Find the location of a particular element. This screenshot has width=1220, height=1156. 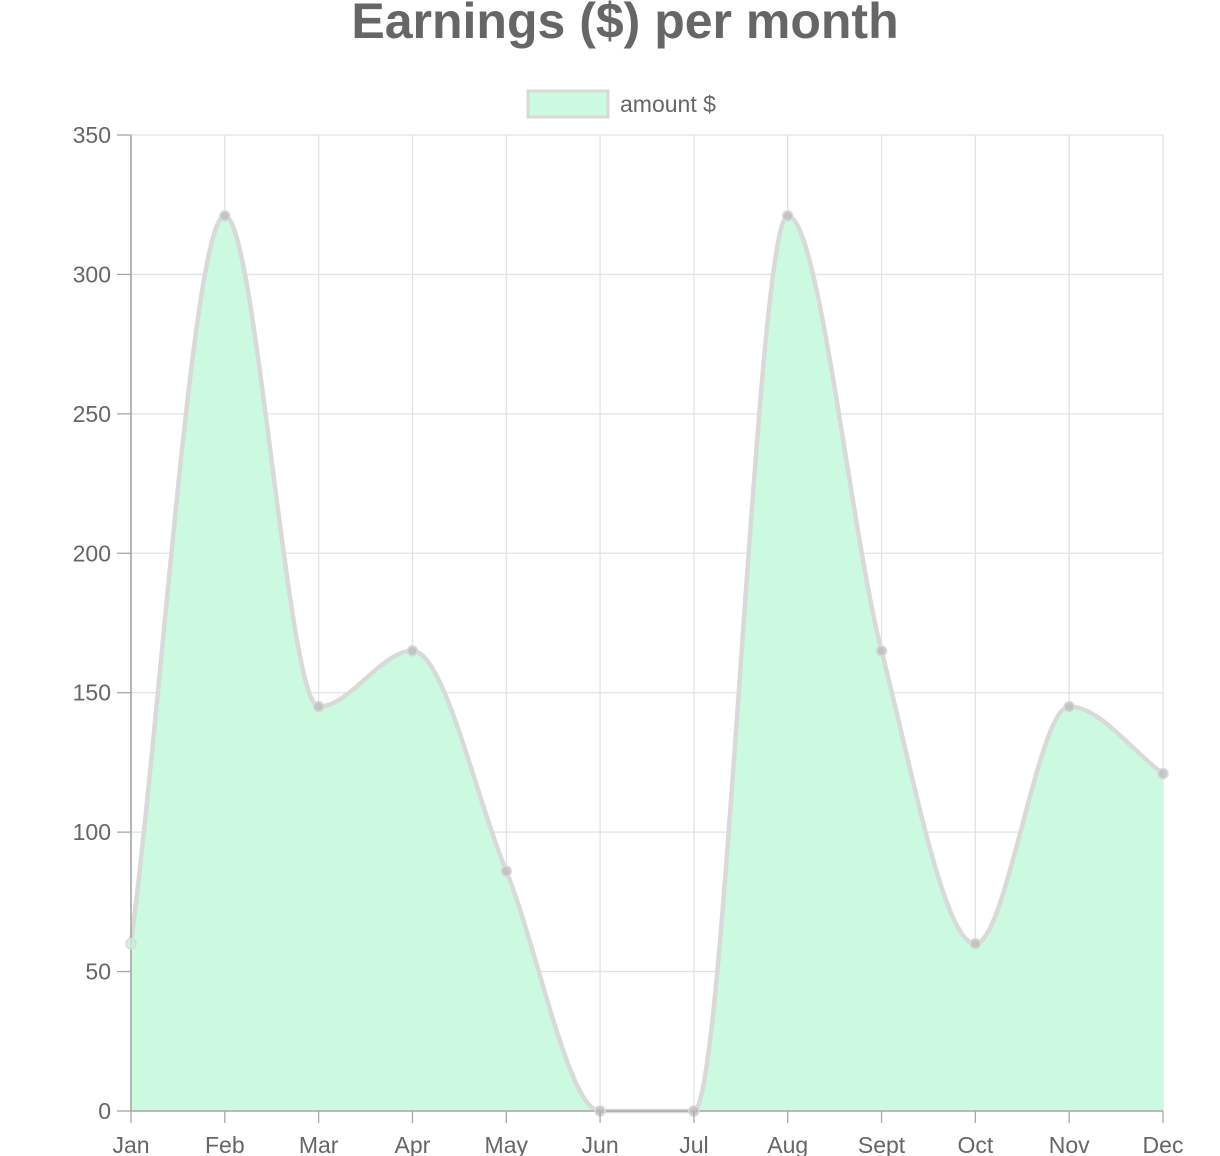

x-tick-label: Aug is located at coordinates (787, 1144).